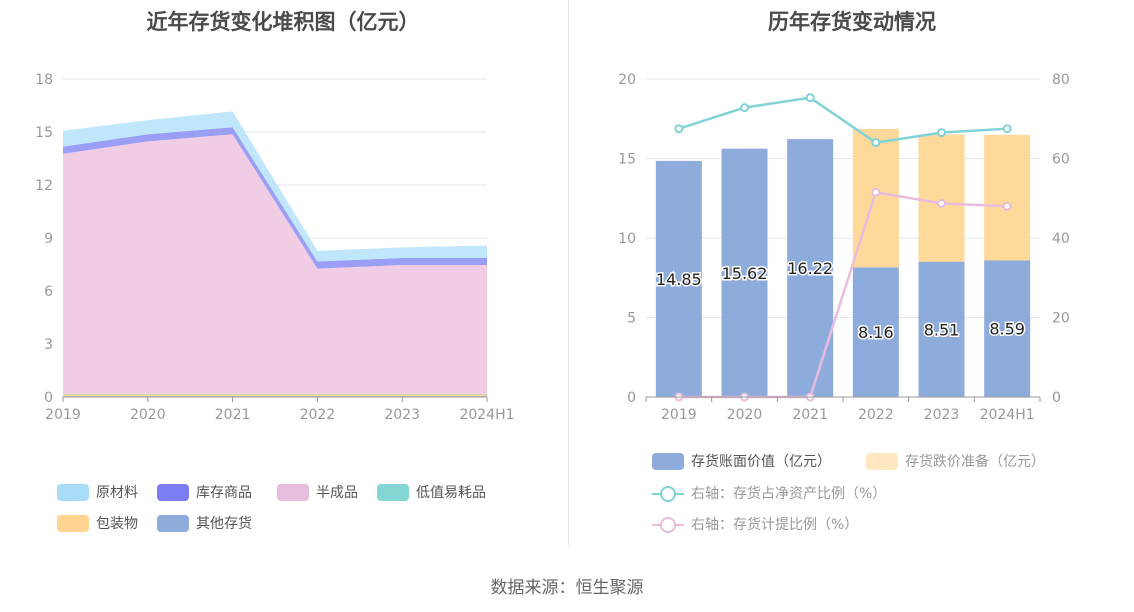  I want to click on legend-label: 存货跌价准备（亿元）, so click(975, 462).